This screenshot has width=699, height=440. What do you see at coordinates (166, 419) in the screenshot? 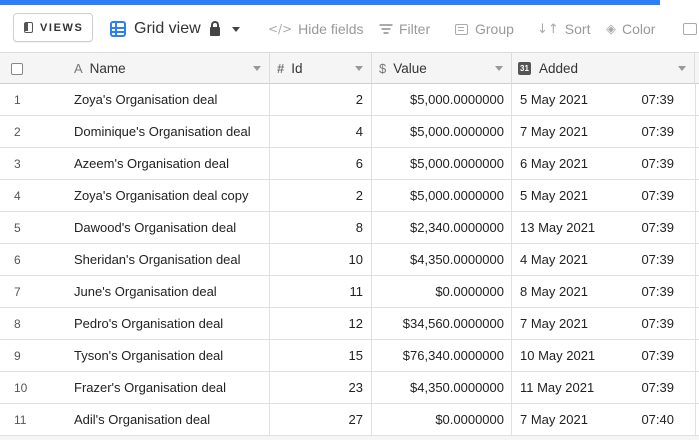
I see `cell-name: Adil's Organisation deal` at bounding box center [166, 419].